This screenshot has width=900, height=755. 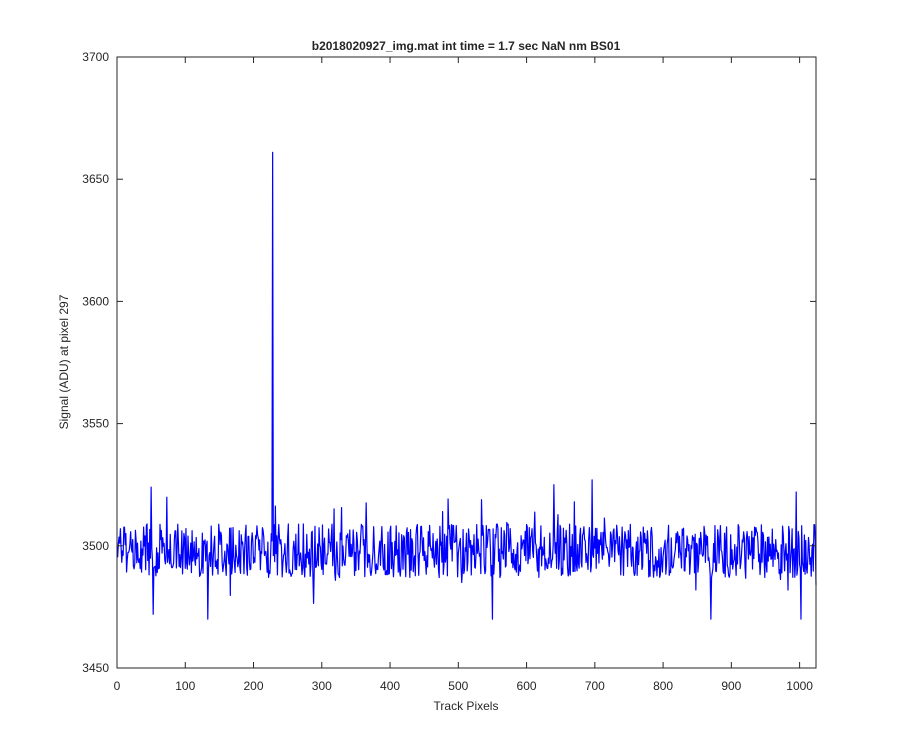 I want to click on y-tick-label: 3550, so click(x=95, y=424).